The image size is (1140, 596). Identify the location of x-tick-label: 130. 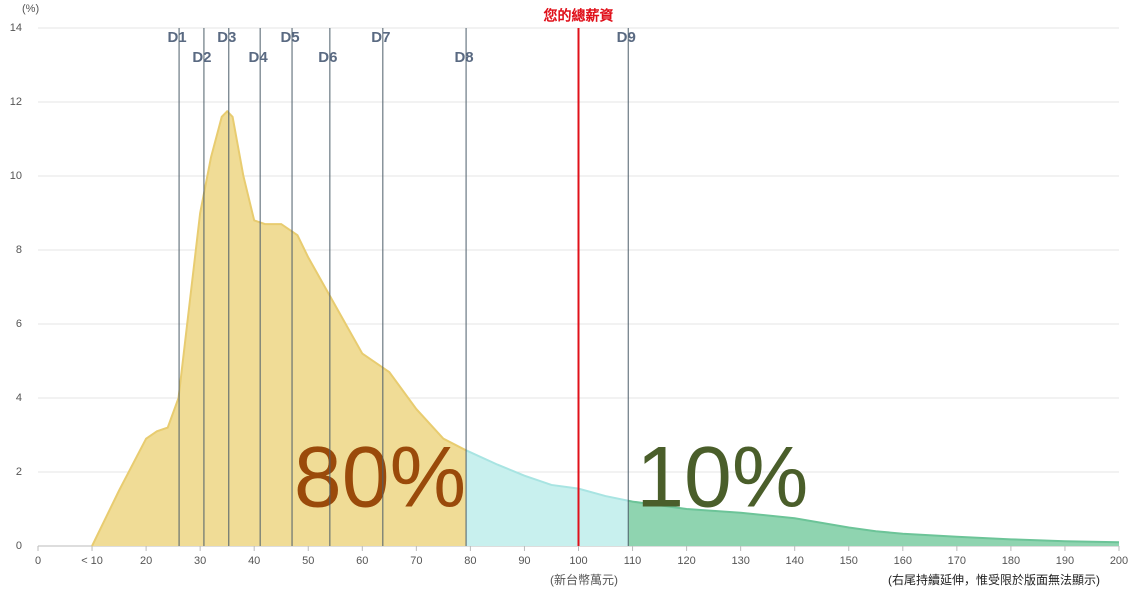
(740, 561).